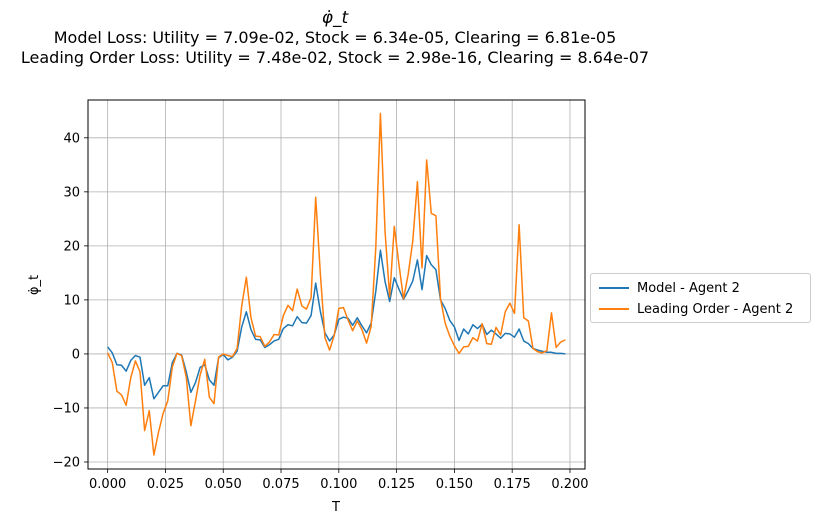 This screenshot has height=523, width=821. Describe the element at coordinates (715, 309) in the screenshot. I see `legend-label-leading-order: Leading Order - Agent 2` at that location.